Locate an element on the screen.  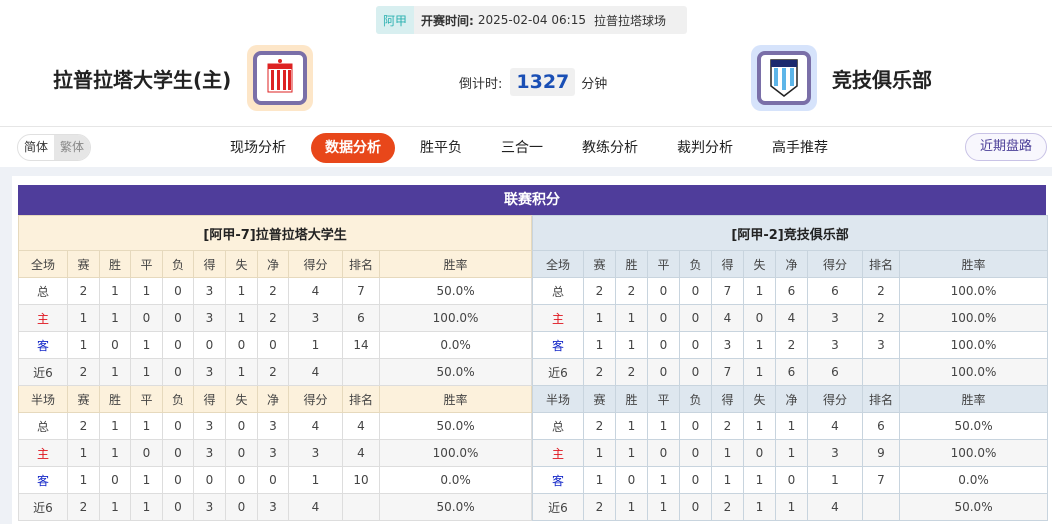
lang-simplified: 简体 is located at coordinates (36, 147).